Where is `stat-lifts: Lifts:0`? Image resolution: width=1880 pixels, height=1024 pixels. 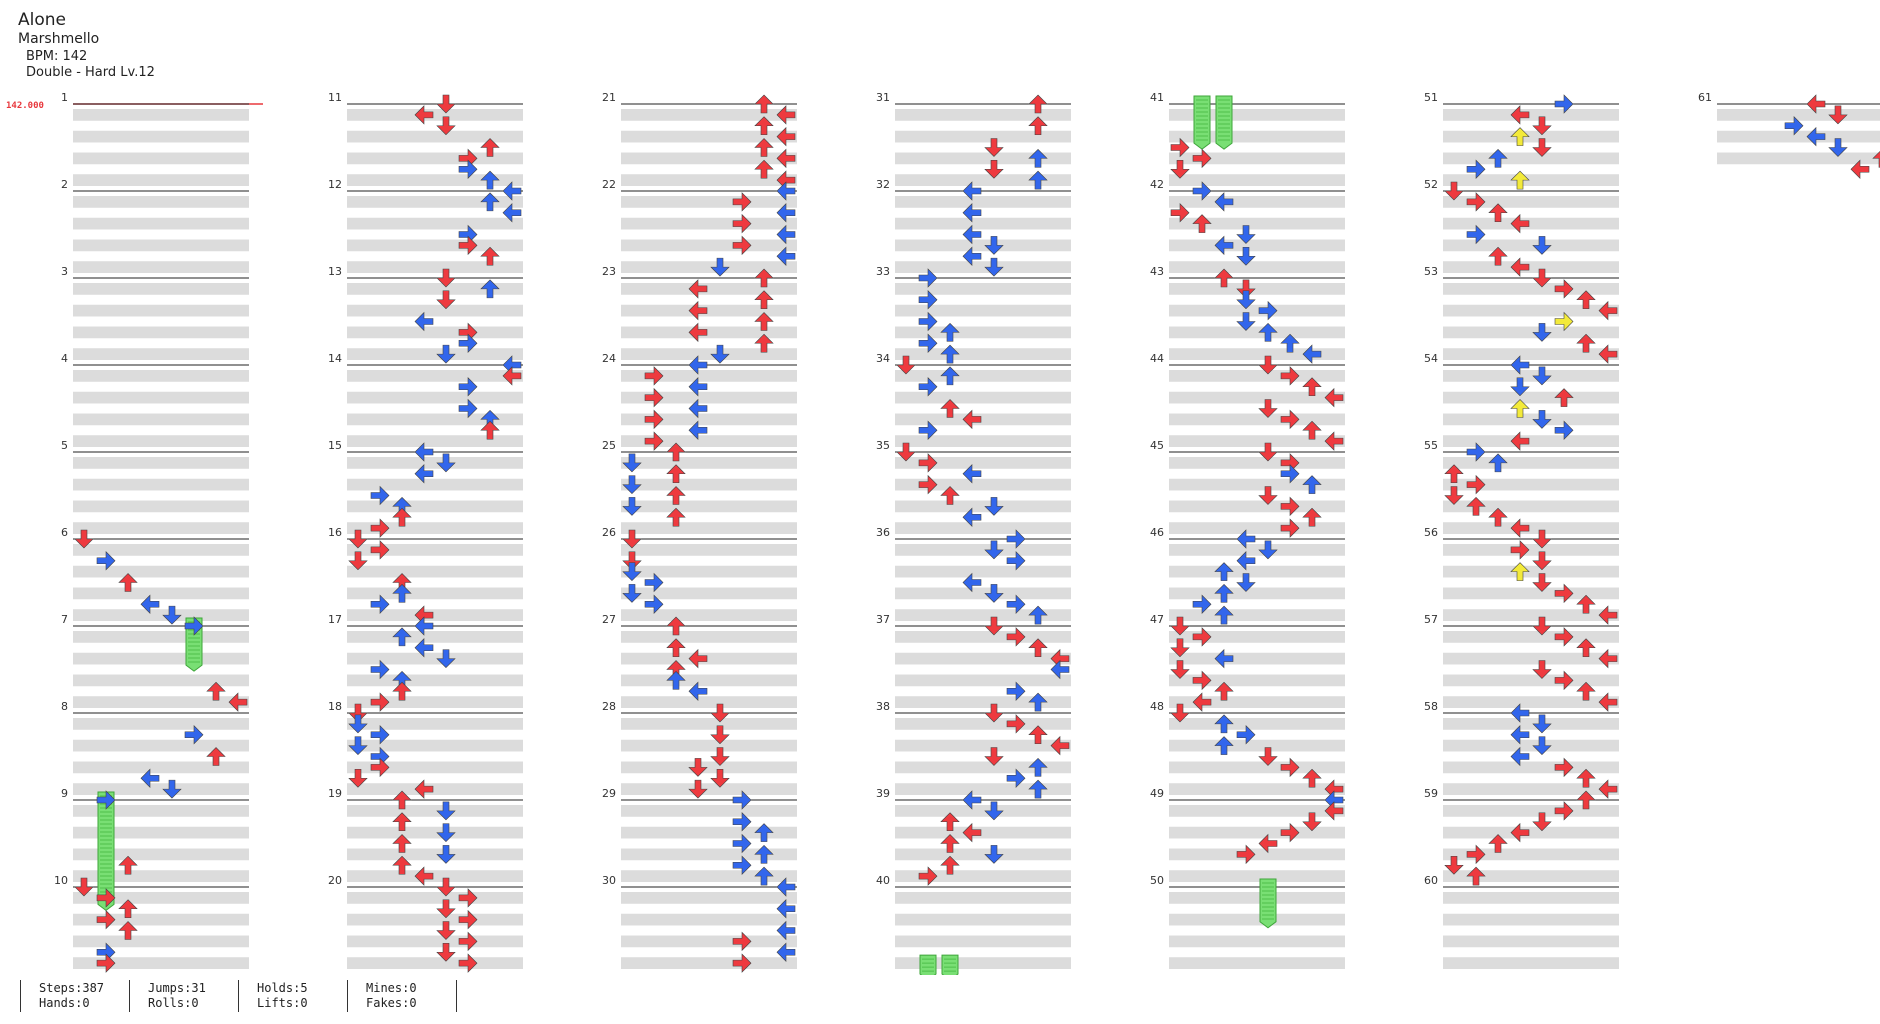 stat-lifts: Lifts:0 is located at coordinates (282, 1003).